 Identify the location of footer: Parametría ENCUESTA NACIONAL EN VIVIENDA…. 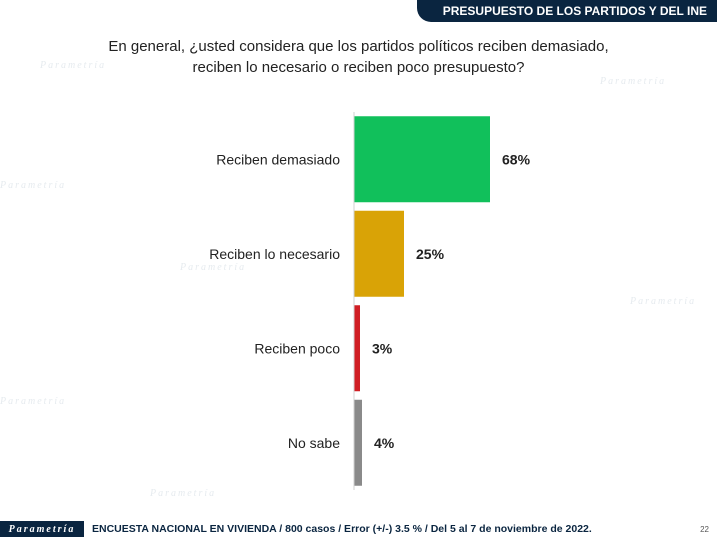
(358, 529).